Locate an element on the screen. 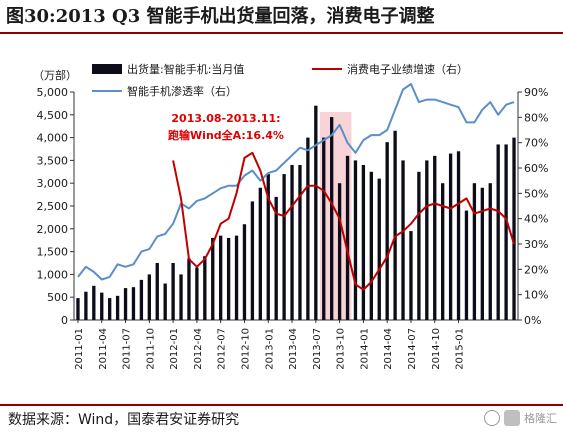 Image resolution: width=563 pixels, height=440 pixels. left-tick-label: 500 is located at coordinates (57, 297).